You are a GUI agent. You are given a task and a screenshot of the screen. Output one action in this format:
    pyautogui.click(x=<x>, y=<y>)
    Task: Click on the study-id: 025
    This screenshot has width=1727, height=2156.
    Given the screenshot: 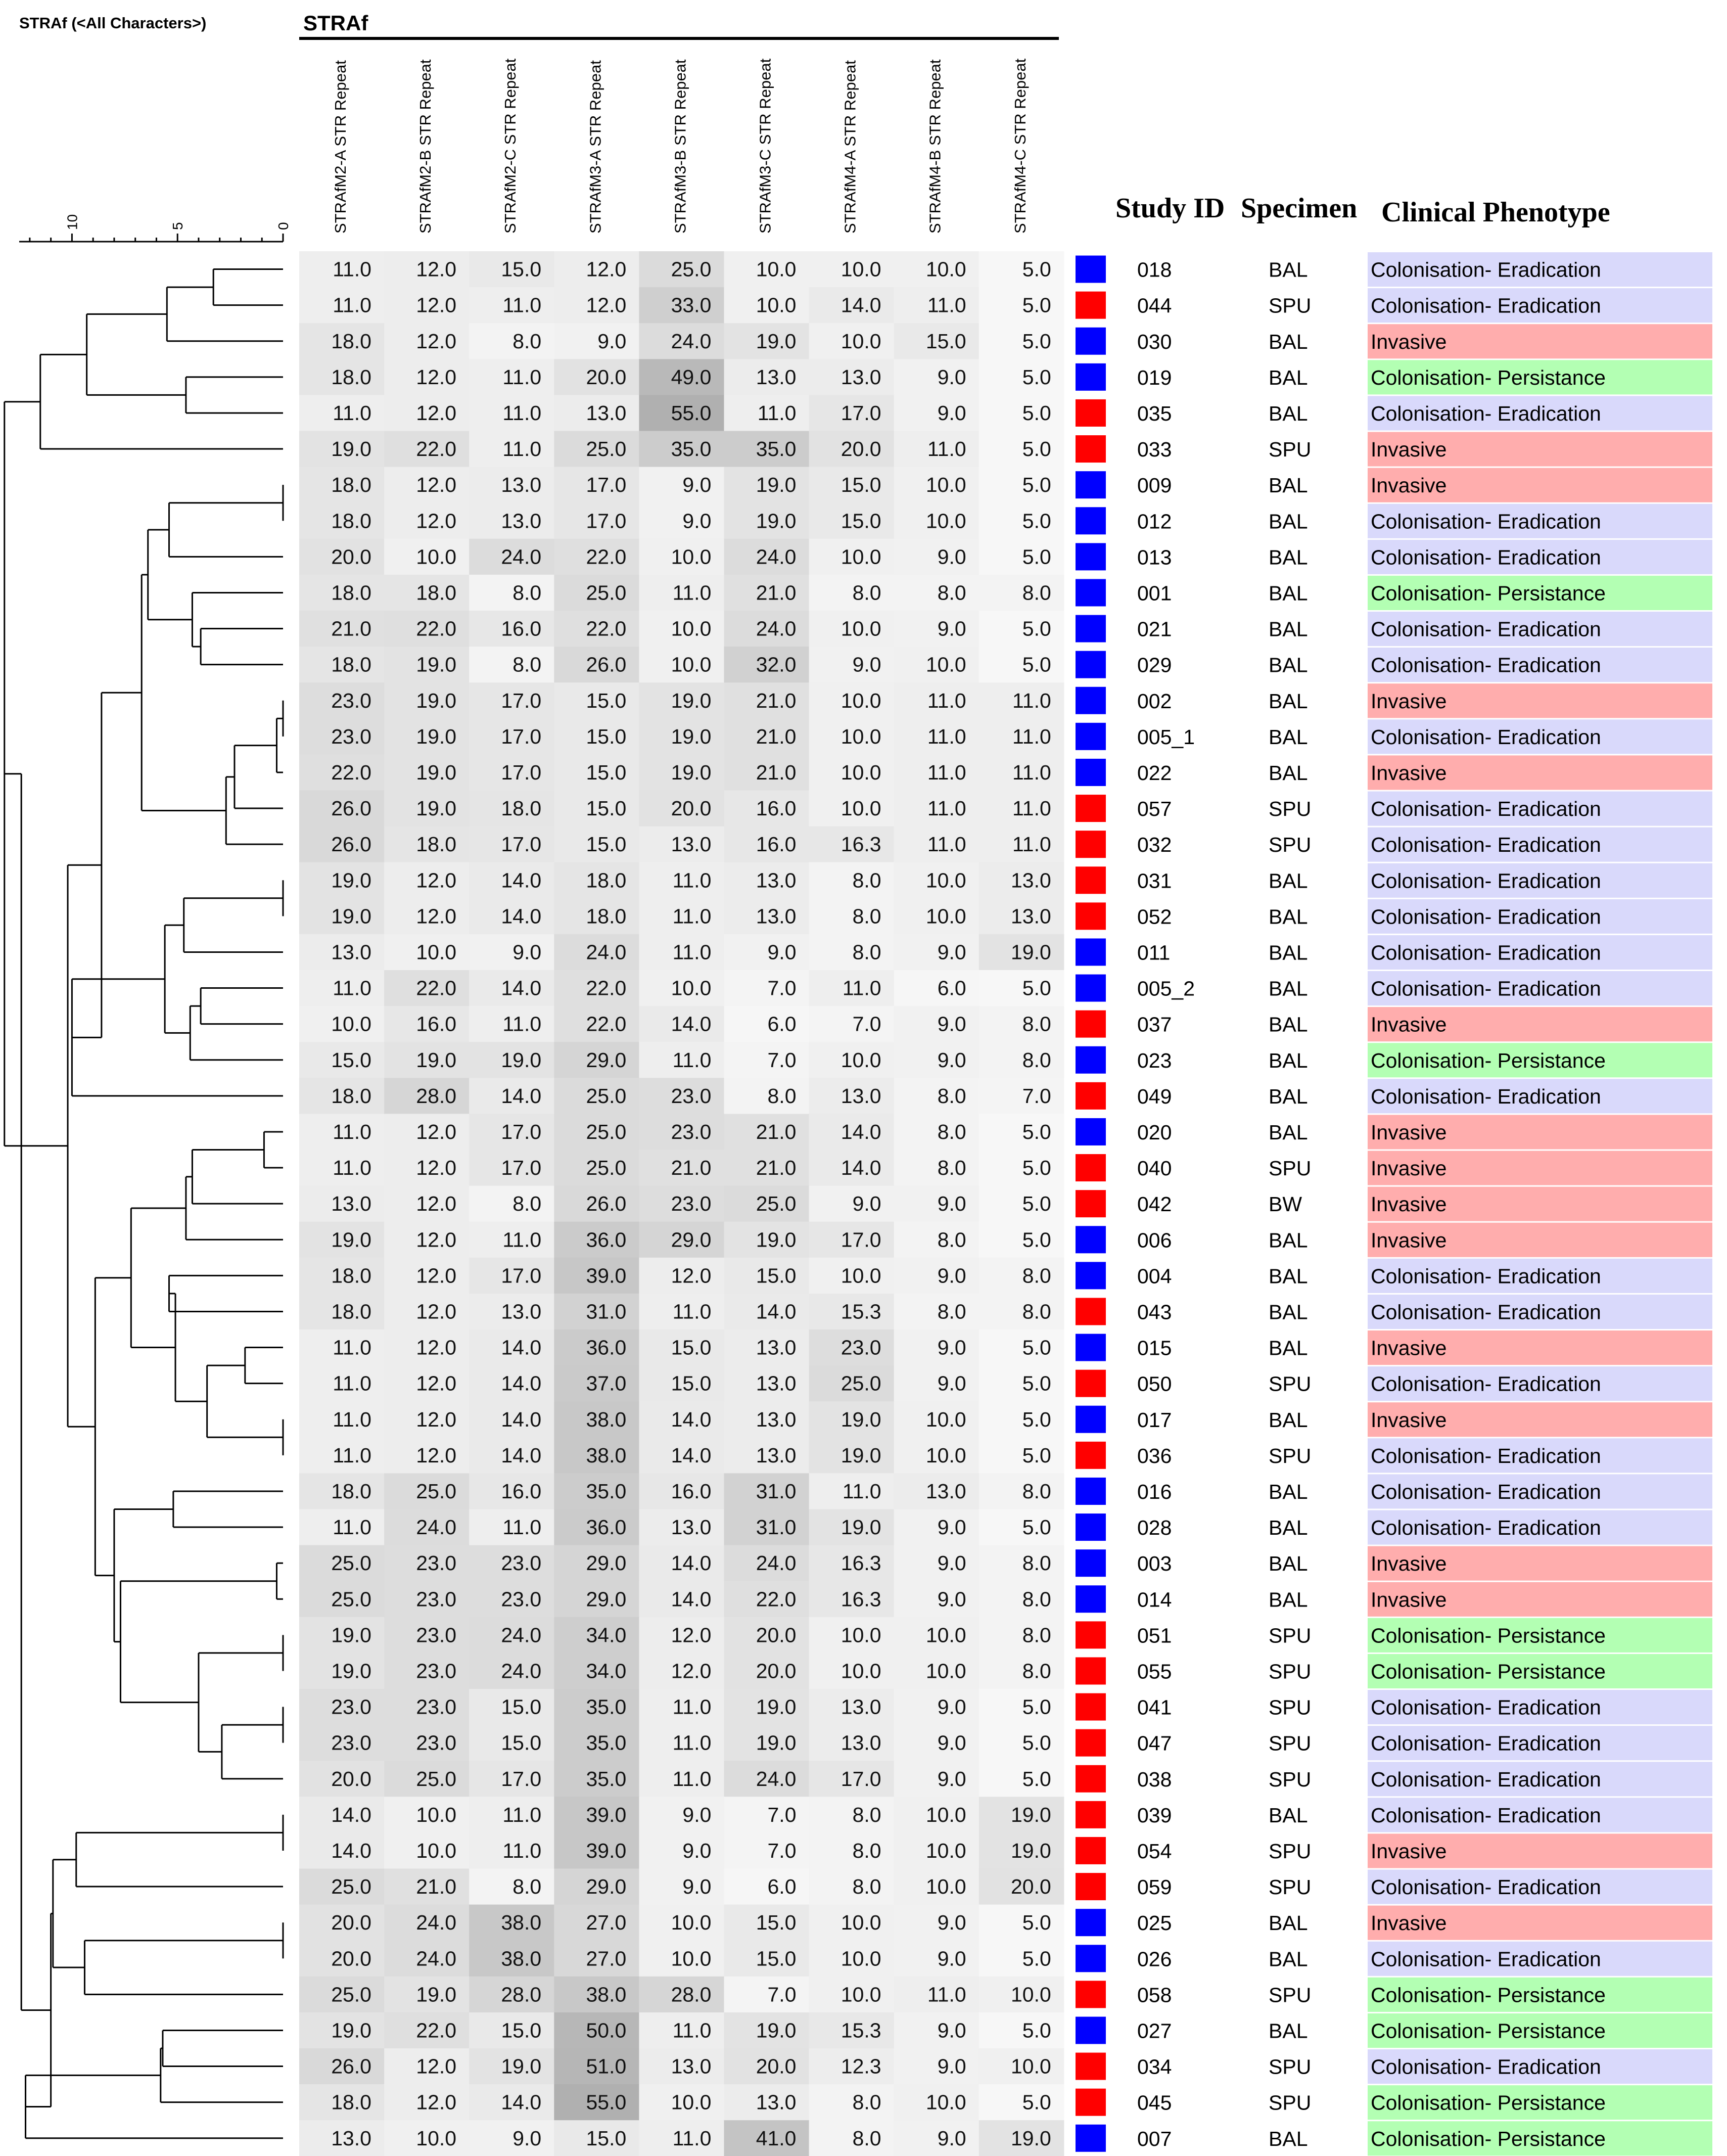 What is the action you would take?
    pyautogui.click(x=1154, y=1923)
    